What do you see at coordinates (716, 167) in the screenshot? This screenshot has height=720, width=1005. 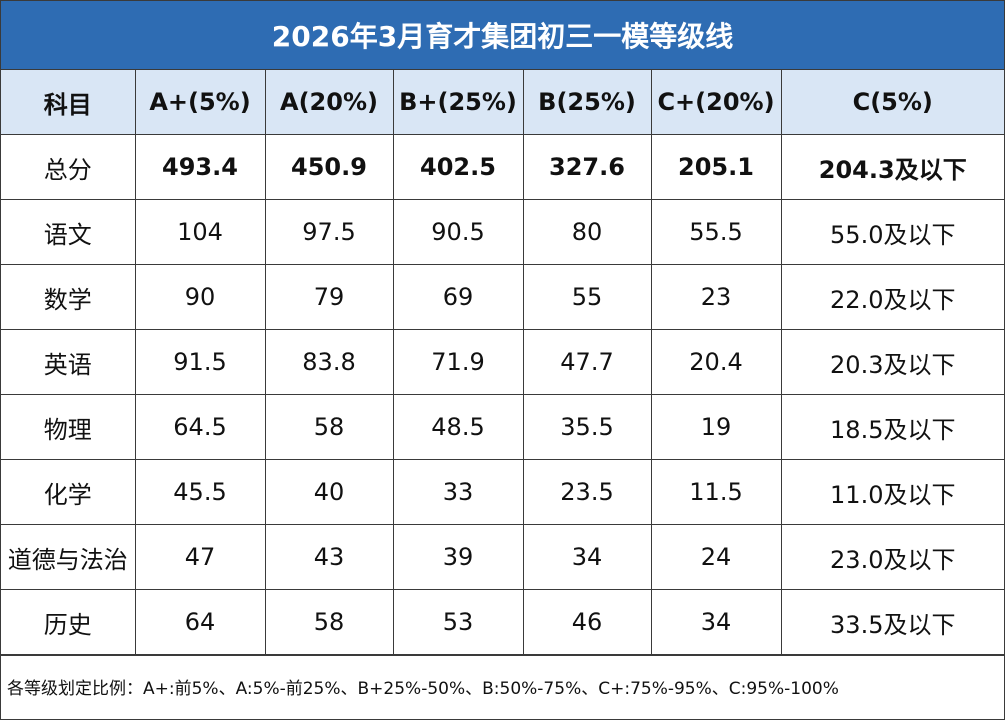 I see `score-cell: 205.1` at bounding box center [716, 167].